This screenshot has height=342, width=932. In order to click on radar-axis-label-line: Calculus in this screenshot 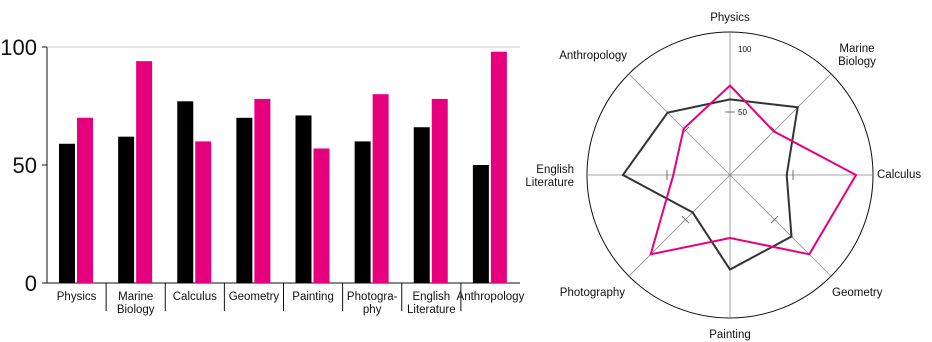, I will do `click(899, 175)`.